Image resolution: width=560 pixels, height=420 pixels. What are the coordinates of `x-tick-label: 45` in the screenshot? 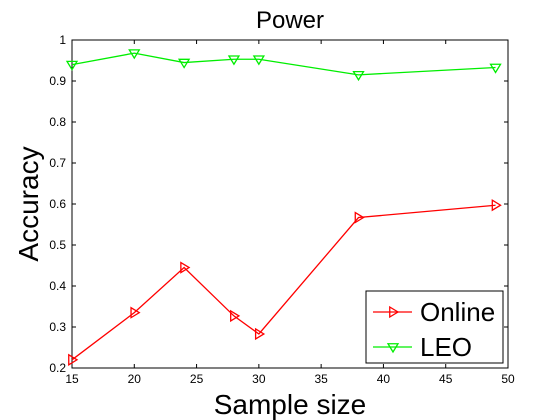 It's located at (446, 379).